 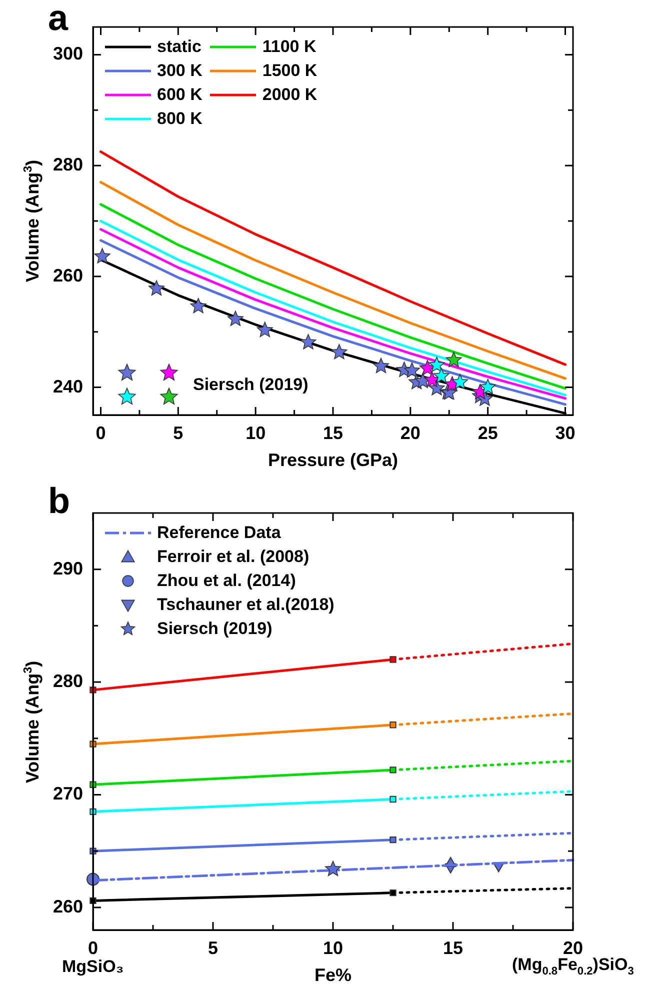 I want to click on legend-label: 800 K, so click(x=179, y=119).